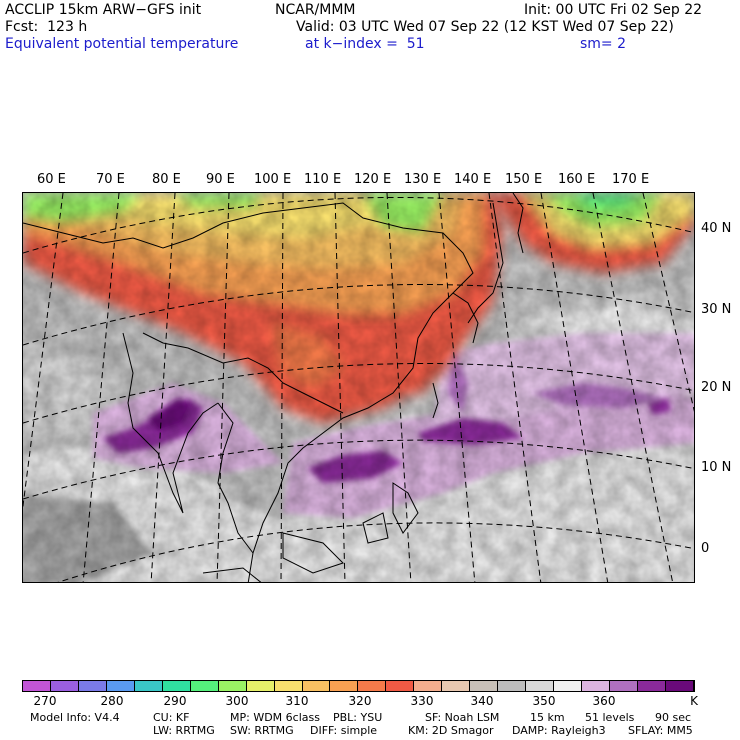  What do you see at coordinates (694, 701) in the screenshot?
I see `colorbar-unit: K` at bounding box center [694, 701].